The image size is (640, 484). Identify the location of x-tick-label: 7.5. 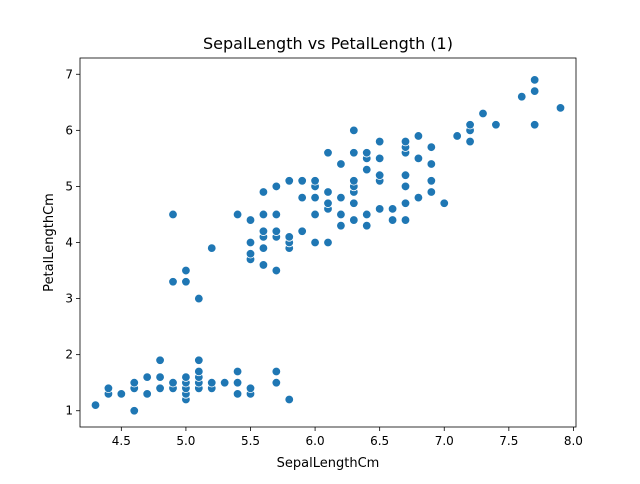
(508, 441).